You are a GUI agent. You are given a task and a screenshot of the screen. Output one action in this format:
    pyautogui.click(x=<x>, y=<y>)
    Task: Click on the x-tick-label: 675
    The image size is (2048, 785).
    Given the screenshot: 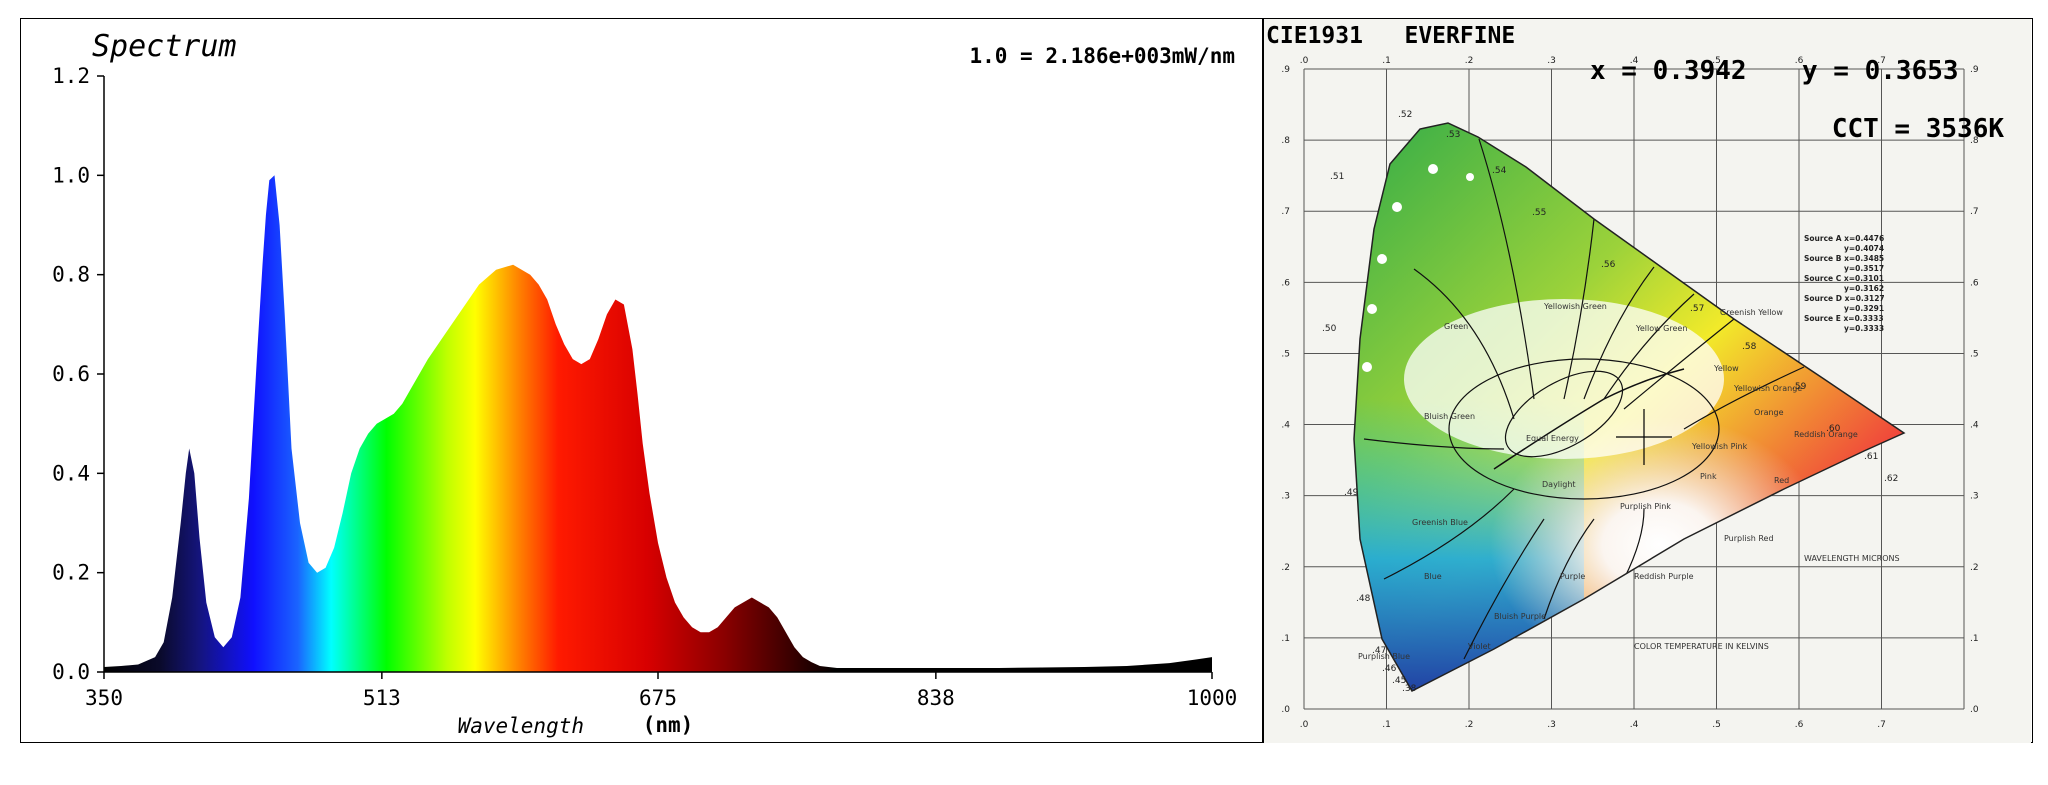 What is the action you would take?
    pyautogui.click(x=658, y=698)
    